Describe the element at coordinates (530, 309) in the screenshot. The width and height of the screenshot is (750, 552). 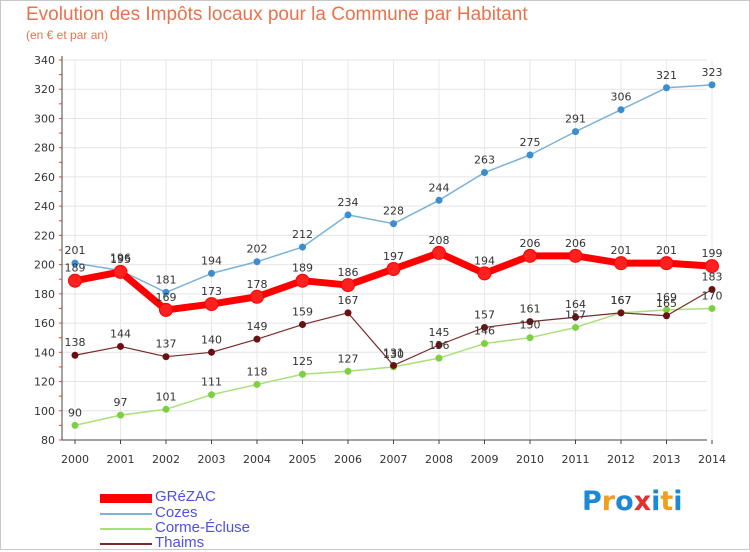
I see `data-label: 161` at that location.